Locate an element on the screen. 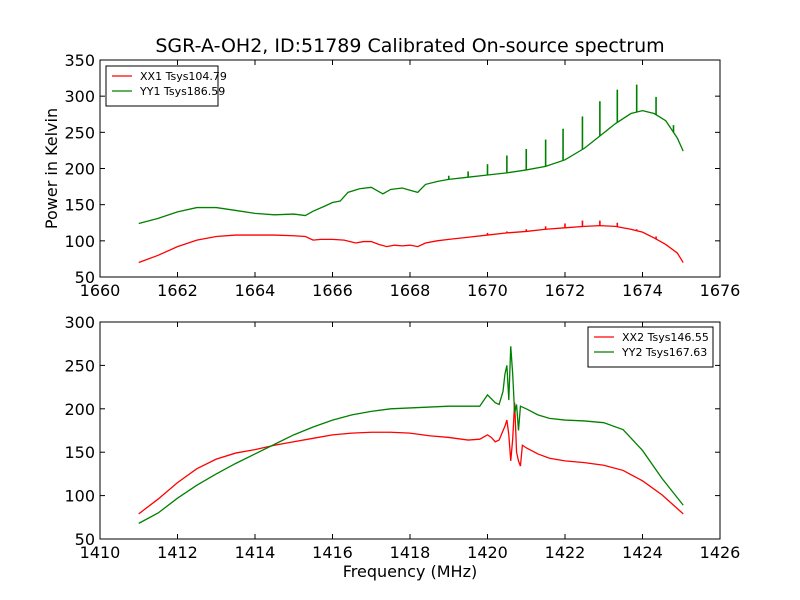 The image size is (800, 600). x-tick-label: 1414 is located at coordinates (255, 552).